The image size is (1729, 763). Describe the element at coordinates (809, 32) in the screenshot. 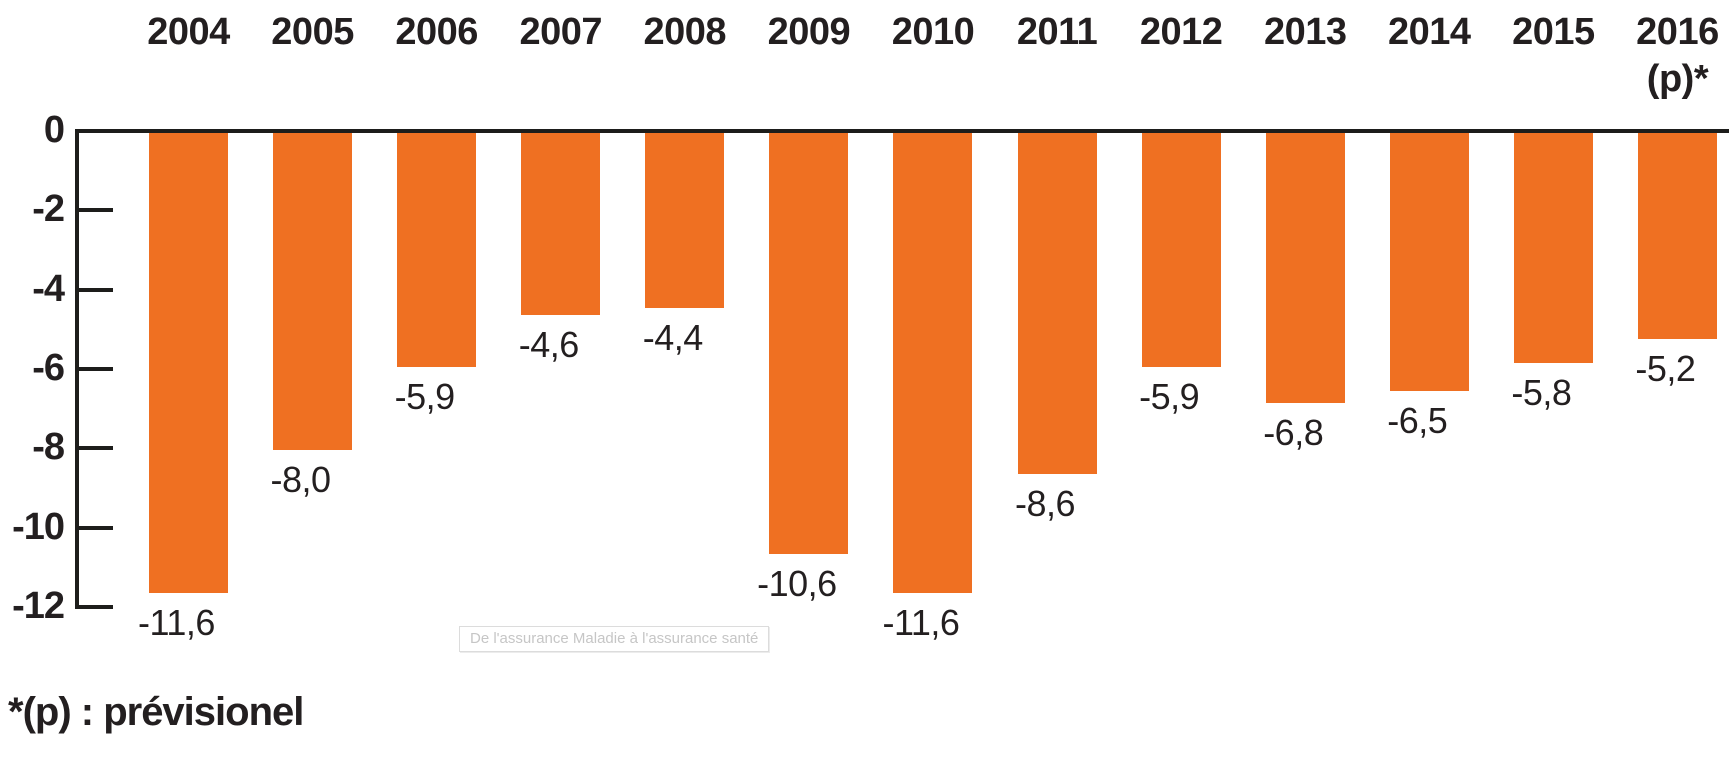

I see `x-axis-label: 2009` at that location.